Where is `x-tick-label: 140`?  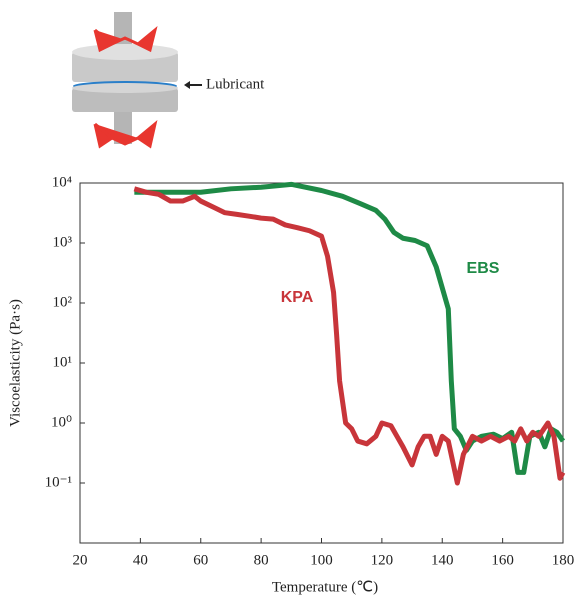
x-tick-label: 140 is located at coordinates (442, 560).